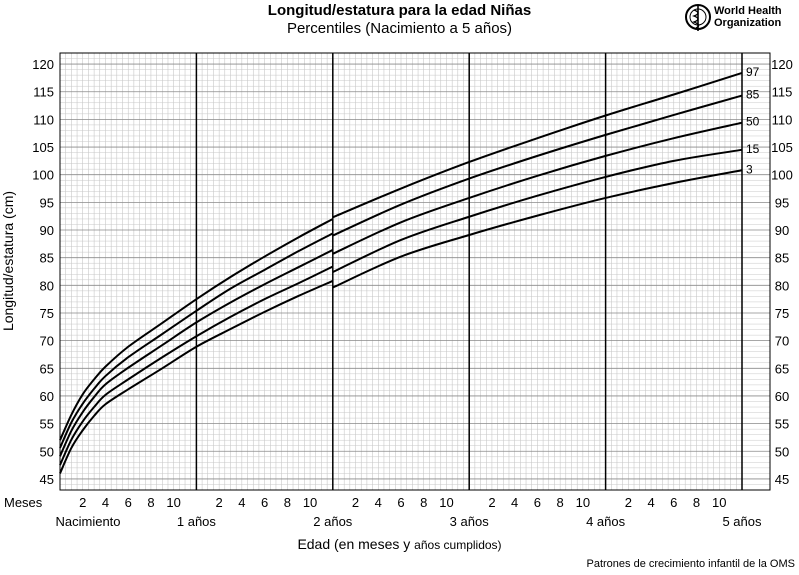 This screenshot has width=799, height=575. Describe the element at coordinates (43, 64) in the screenshot. I see `y-tick-left: 120` at that location.